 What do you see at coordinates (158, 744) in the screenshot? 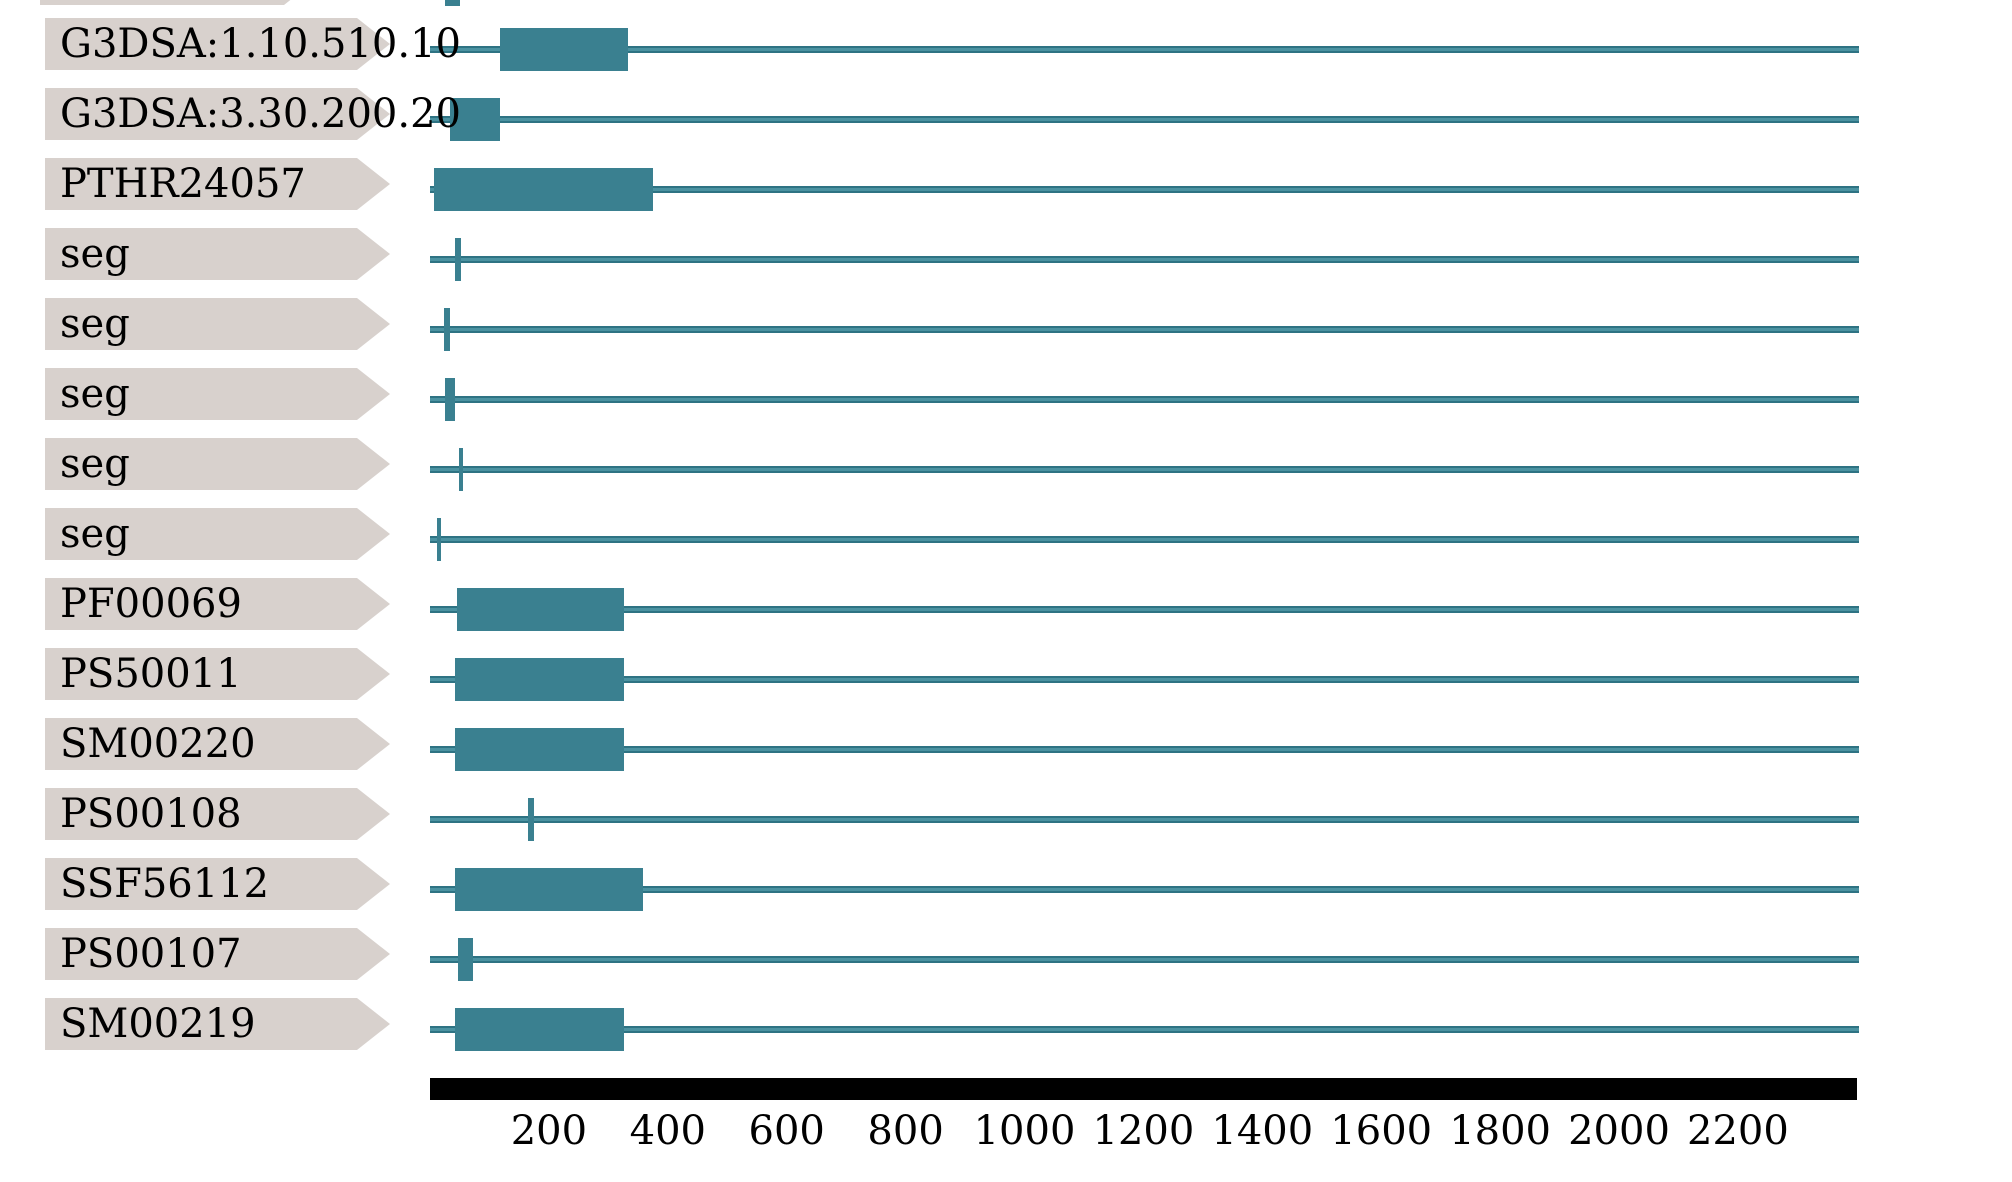
I see `track-label: SM00220` at bounding box center [158, 744].